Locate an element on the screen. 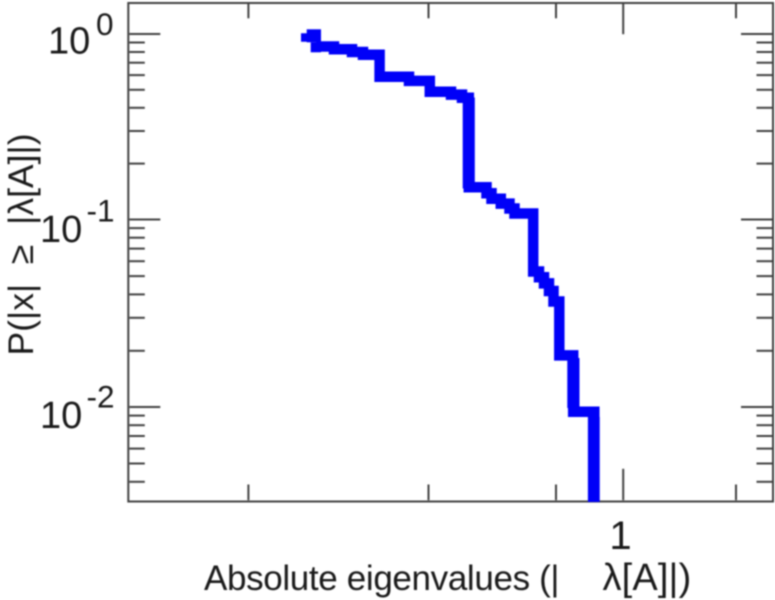 The width and height of the screenshot is (775, 600). svg-text: 0 is located at coordinates (105, 24).